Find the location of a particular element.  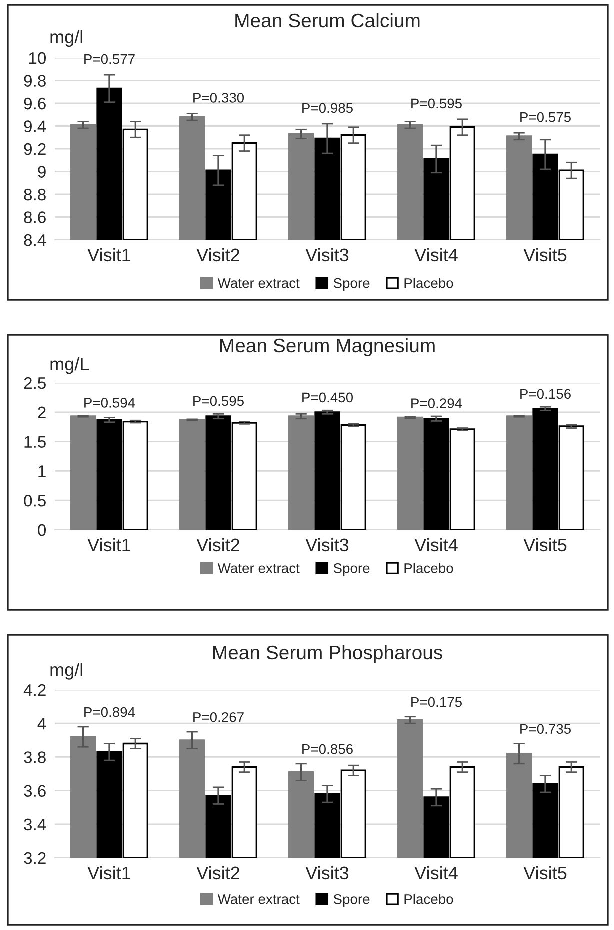

y-tick-label: 10 is located at coordinates (37, 58).